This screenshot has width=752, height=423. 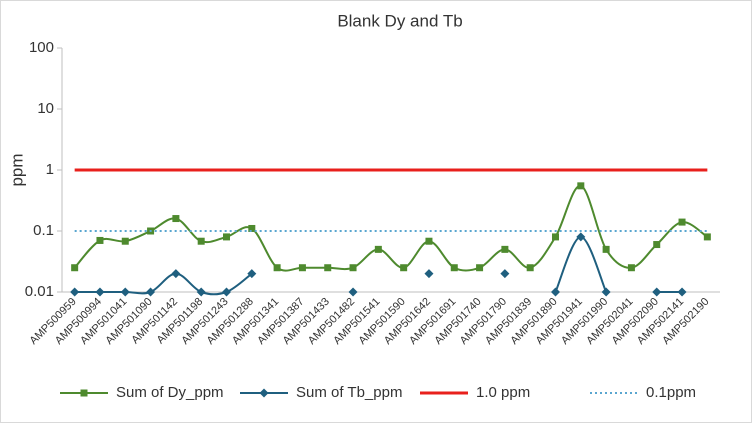 I want to click on legend-label: Sum of Tb_ppm, so click(x=349, y=392).